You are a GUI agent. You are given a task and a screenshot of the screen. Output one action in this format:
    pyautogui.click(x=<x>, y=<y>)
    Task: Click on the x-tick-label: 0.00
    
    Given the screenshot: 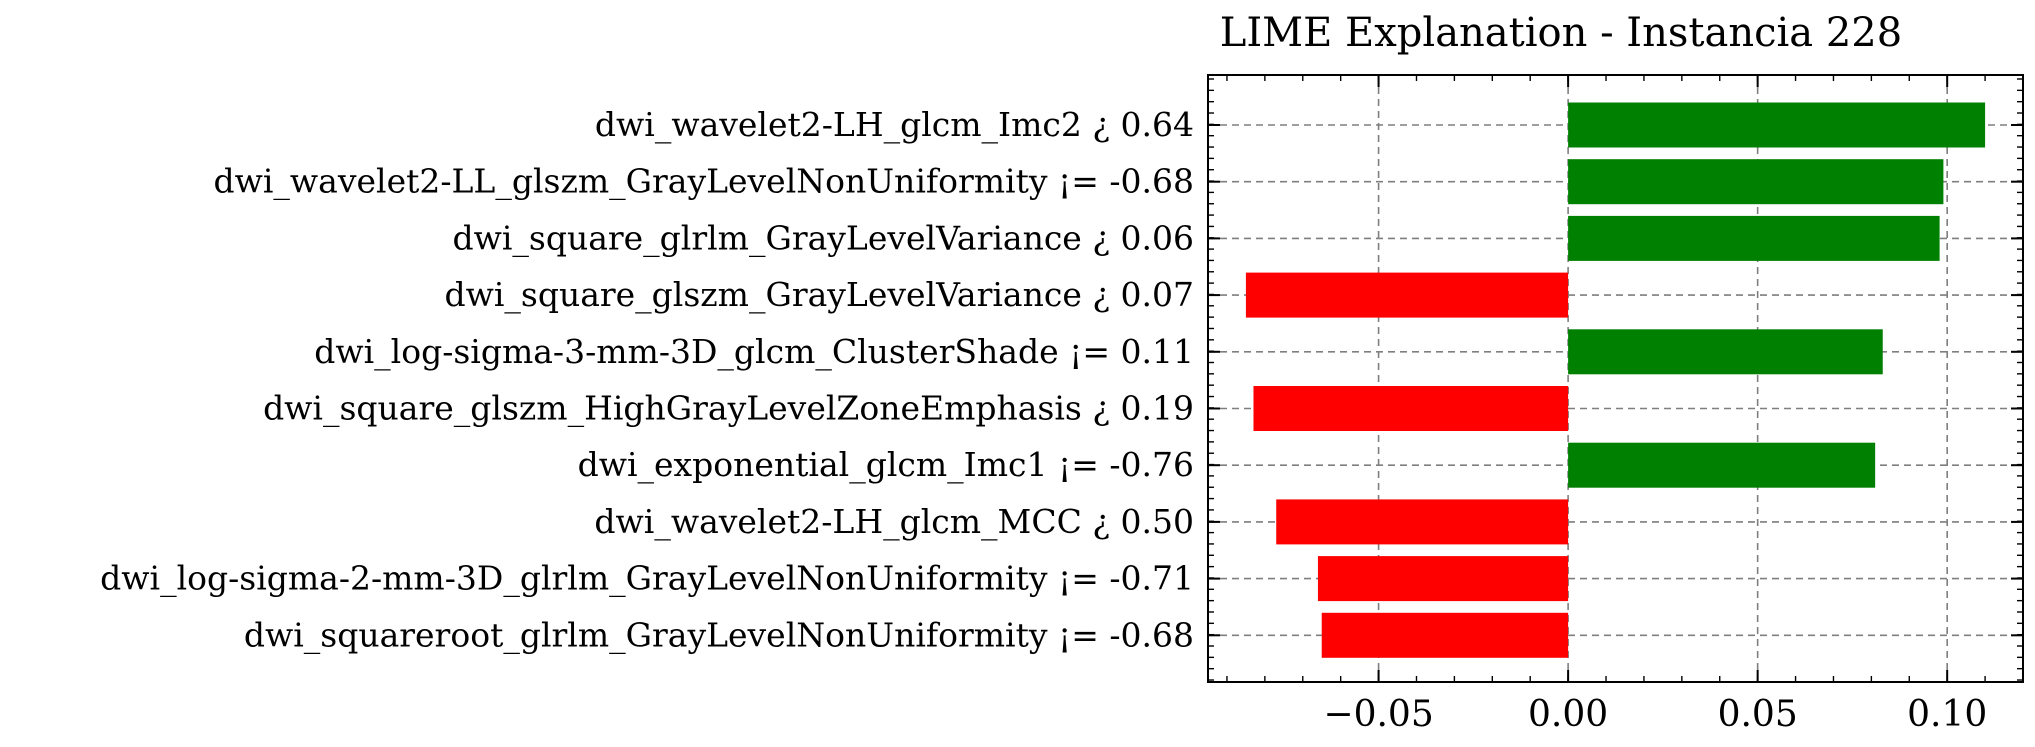 What is the action you would take?
    pyautogui.click(x=1568, y=714)
    